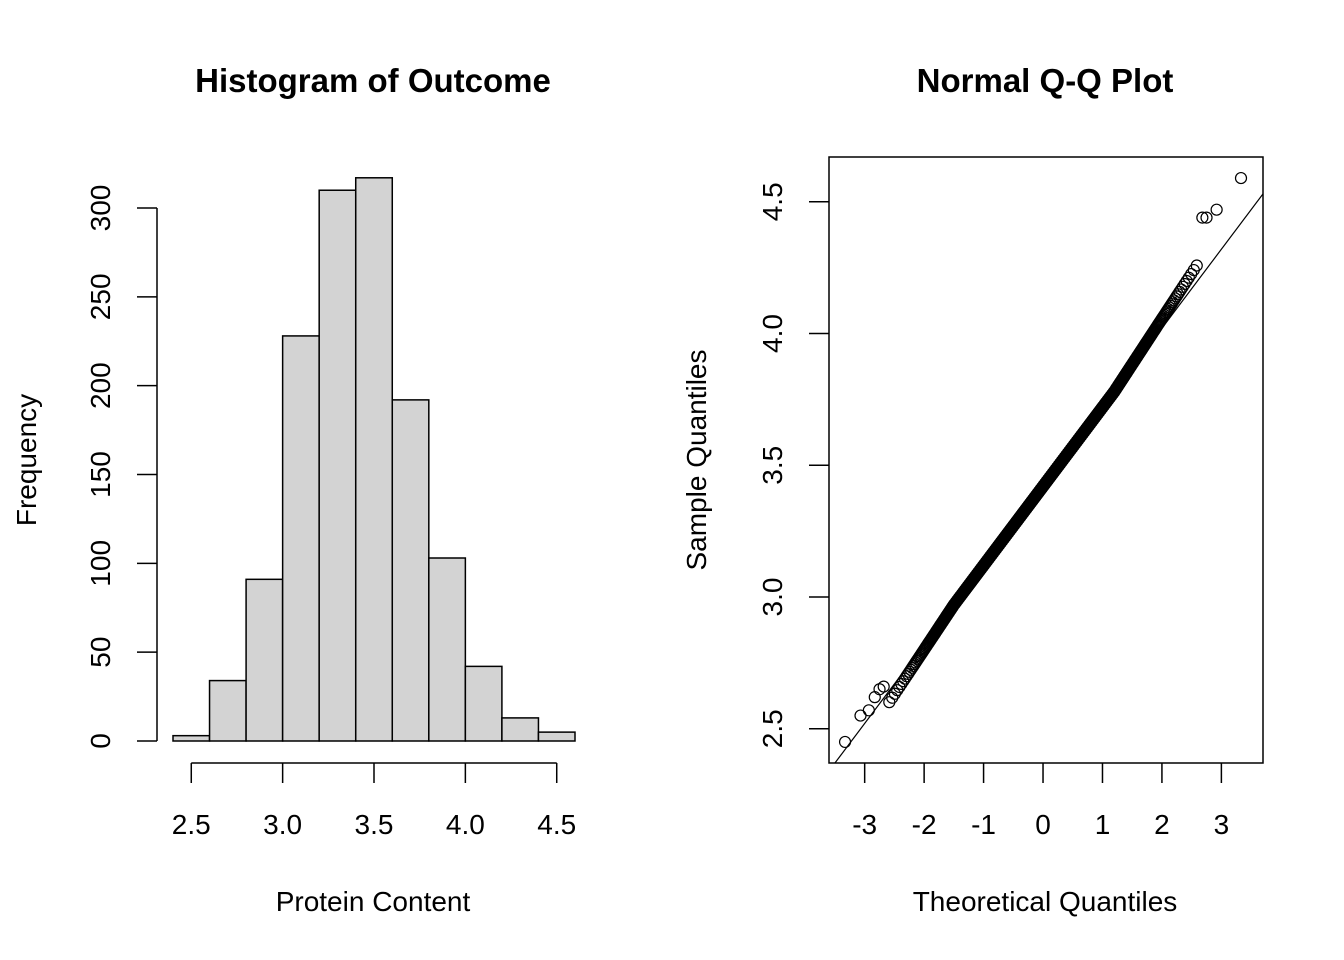  What do you see at coordinates (1045, 901) in the screenshot?
I see `qq-x-axis-label: Theoretical Quantiles` at bounding box center [1045, 901].